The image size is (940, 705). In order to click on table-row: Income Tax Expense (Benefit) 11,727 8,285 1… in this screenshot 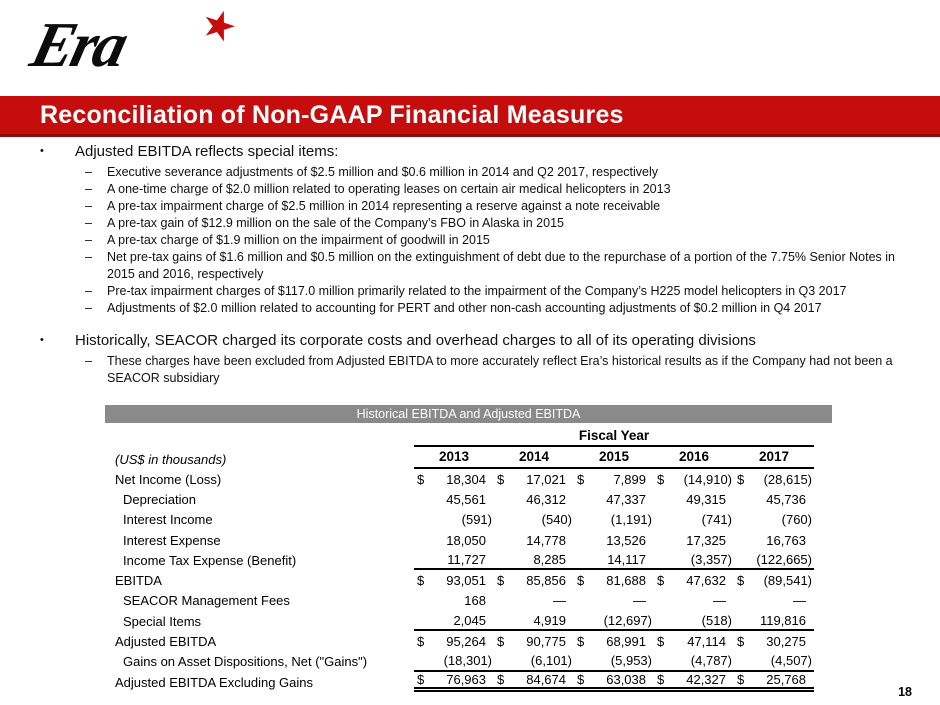, I will do `click(468, 560)`.